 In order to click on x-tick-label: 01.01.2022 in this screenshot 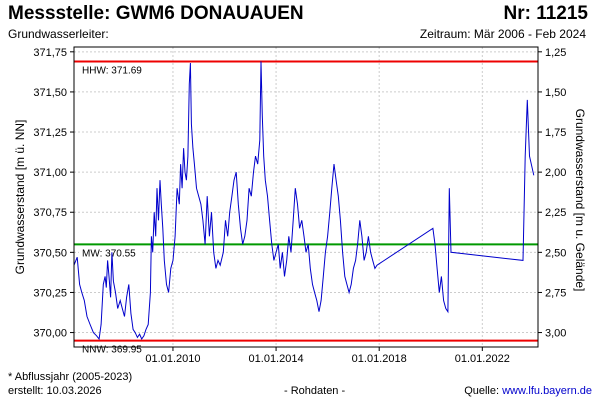, I will do `click(482, 359)`.